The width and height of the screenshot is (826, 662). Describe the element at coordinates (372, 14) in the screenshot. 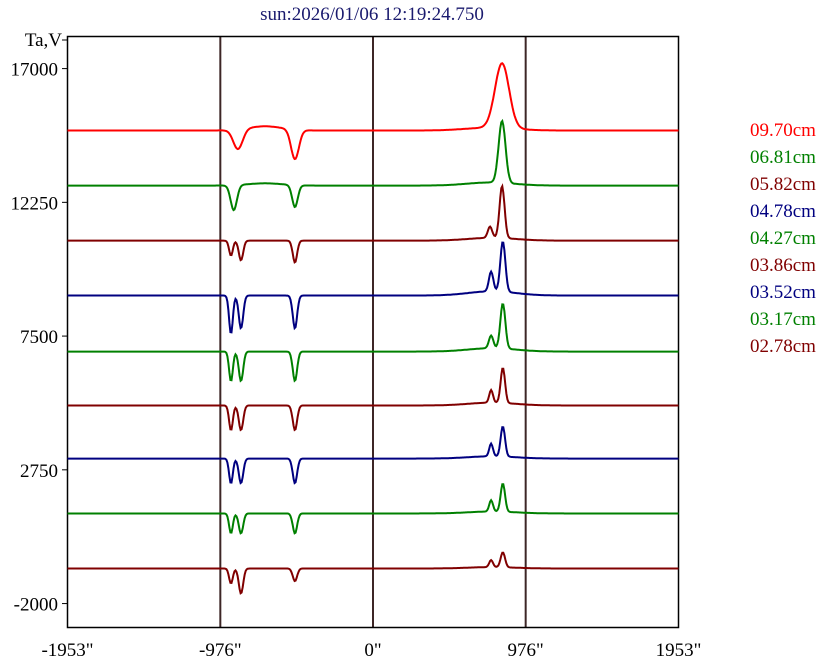

I see `chart-title: sun:2026/01/06 12:19:24.750` at that location.